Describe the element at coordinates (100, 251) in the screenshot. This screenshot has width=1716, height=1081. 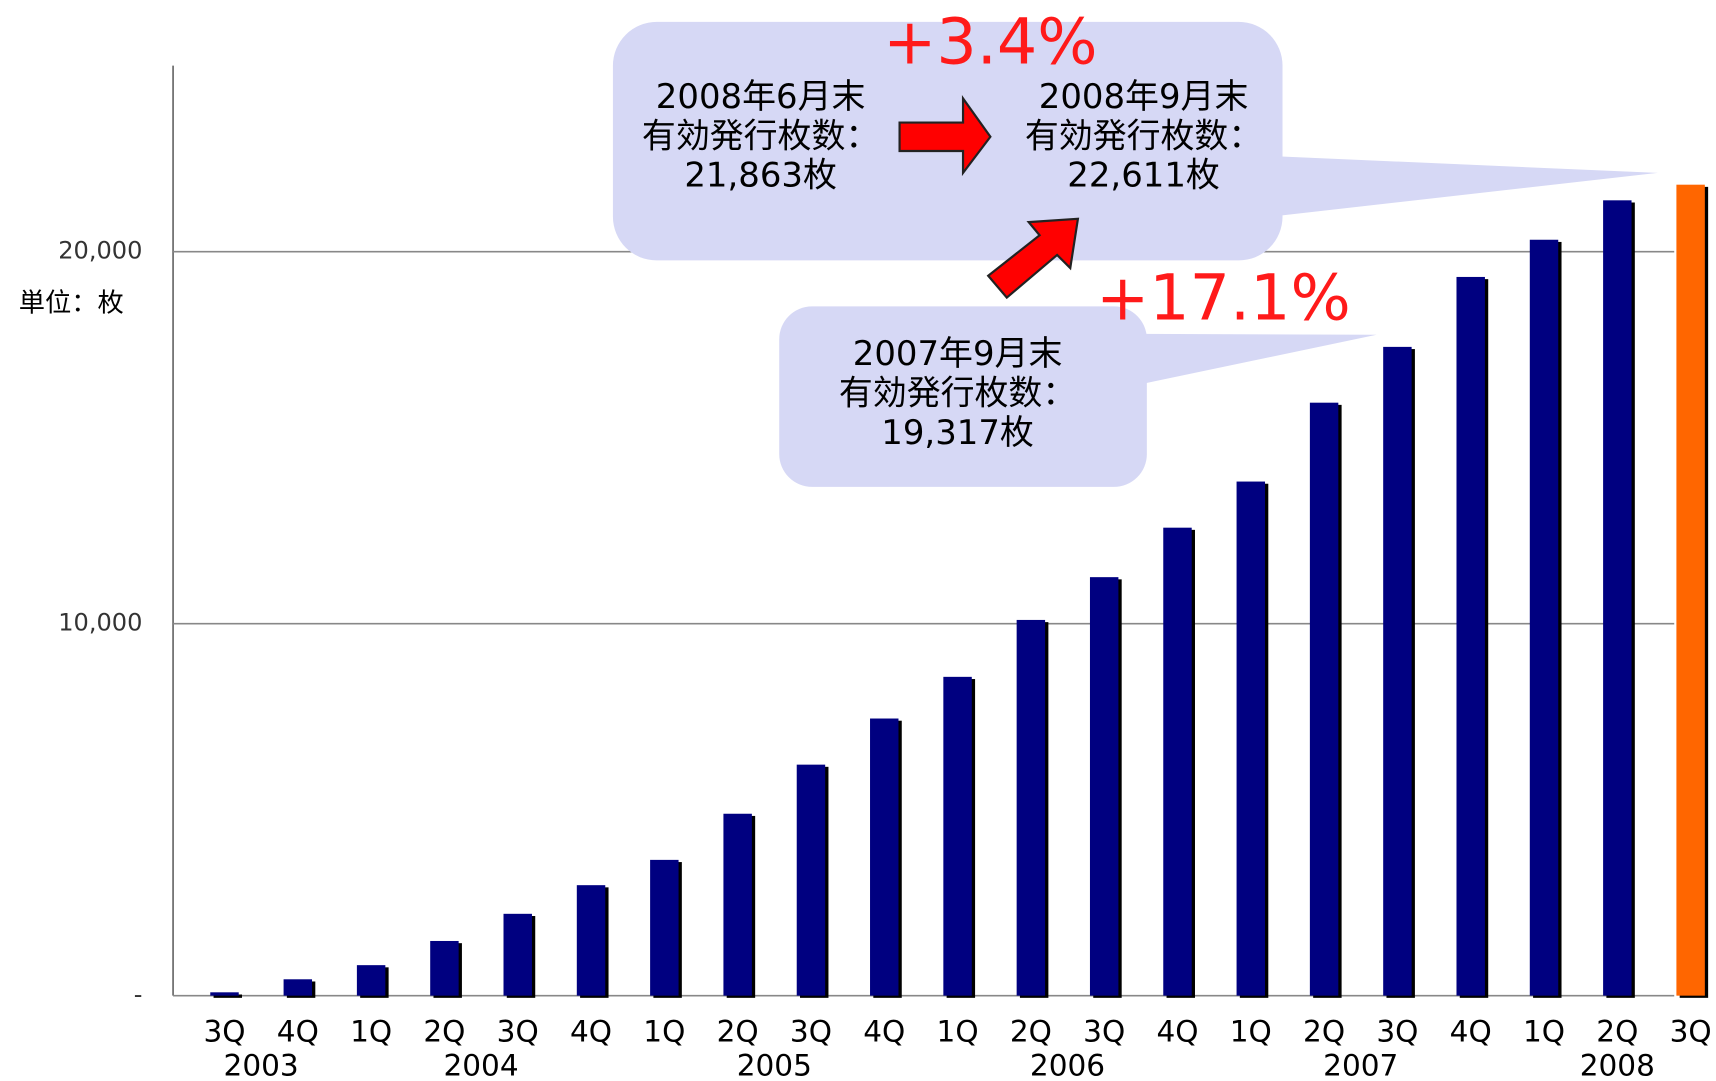
I see `y-tick-label: 20,000` at that location.